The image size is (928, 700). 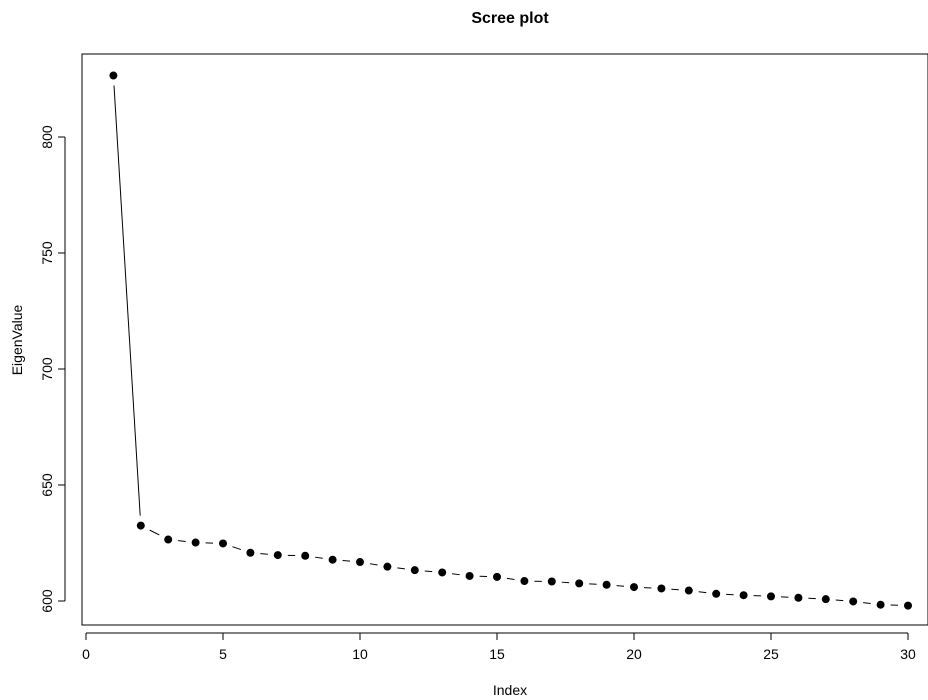 I want to click on x-tick-label: 30, so click(x=908, y=654).